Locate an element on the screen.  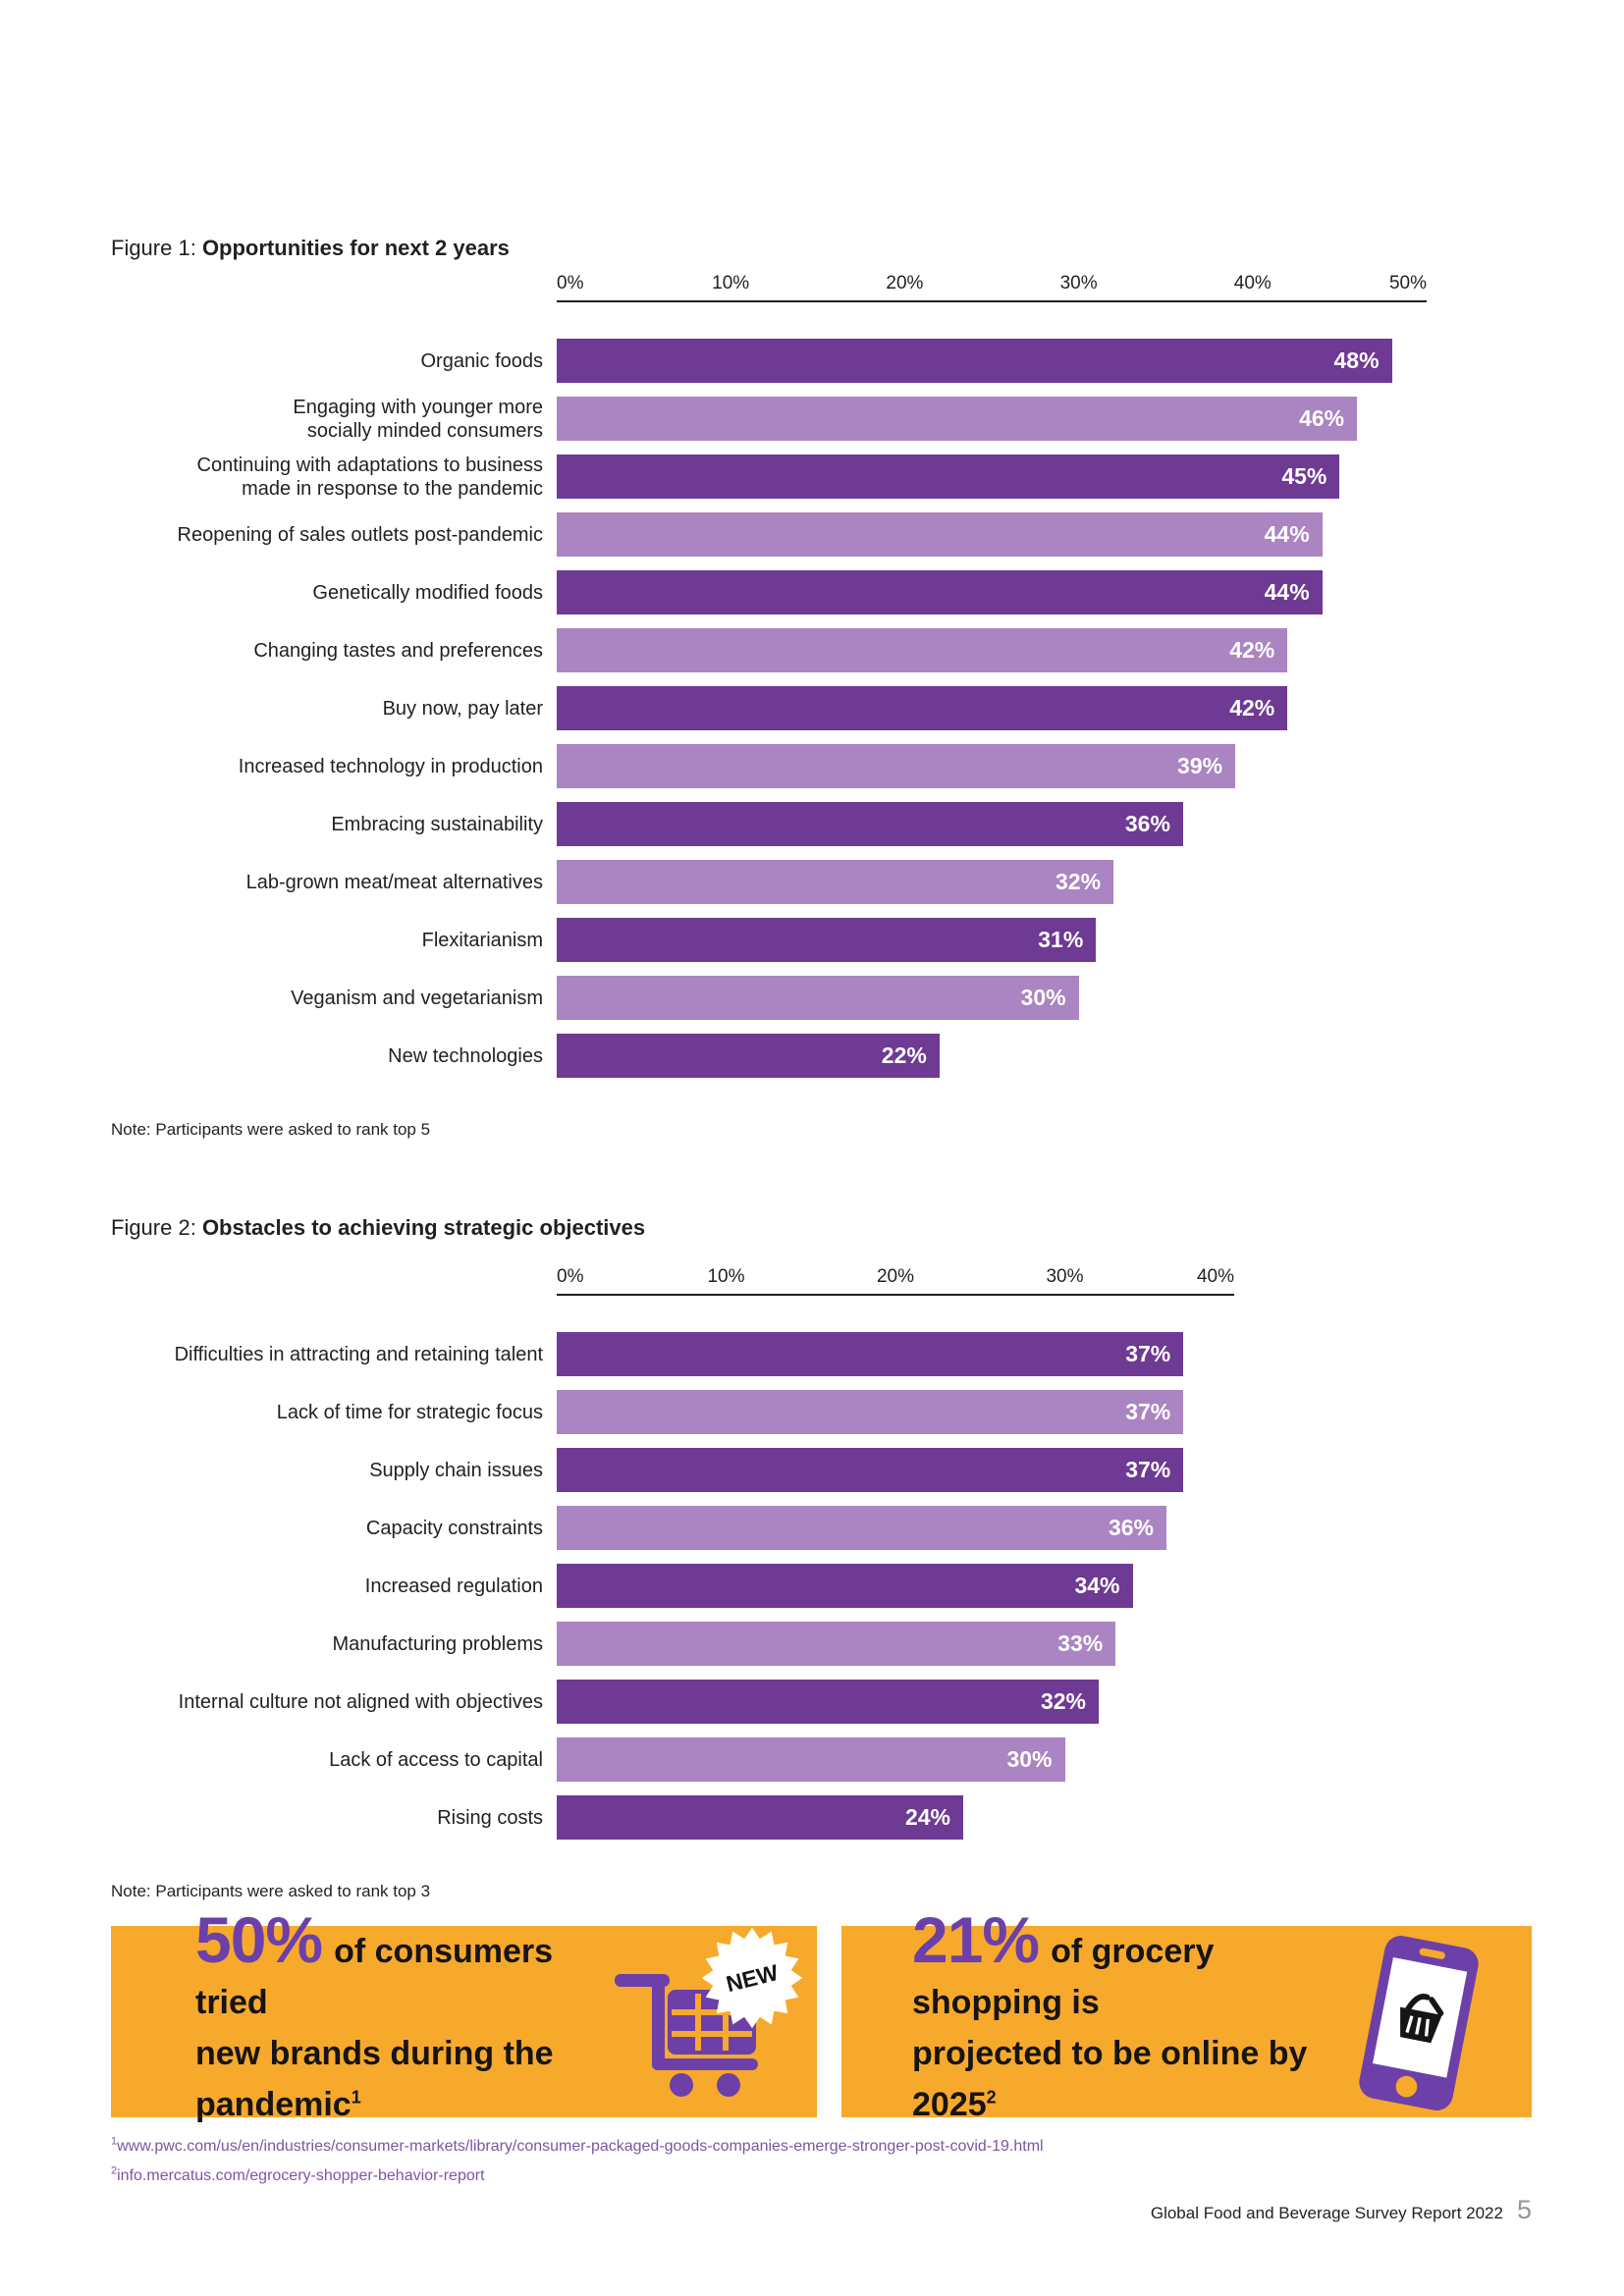
footer-page-number: 5 is located at coordinates (1524, 2209).